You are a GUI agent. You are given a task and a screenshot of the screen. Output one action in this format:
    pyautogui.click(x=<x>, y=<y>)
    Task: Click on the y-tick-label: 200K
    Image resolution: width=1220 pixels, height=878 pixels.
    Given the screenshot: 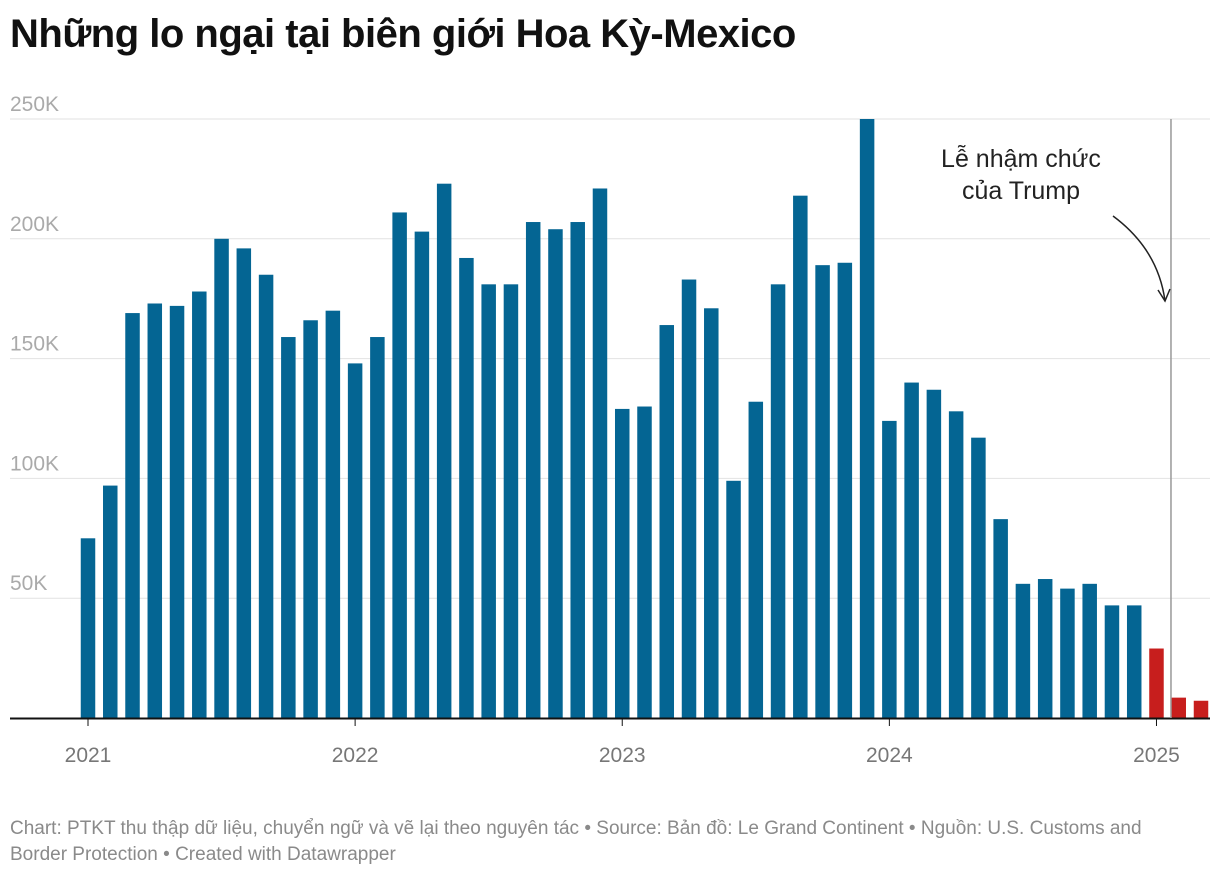 What is the action you would take?
    pyautogui.click(x=34, y=224)
    